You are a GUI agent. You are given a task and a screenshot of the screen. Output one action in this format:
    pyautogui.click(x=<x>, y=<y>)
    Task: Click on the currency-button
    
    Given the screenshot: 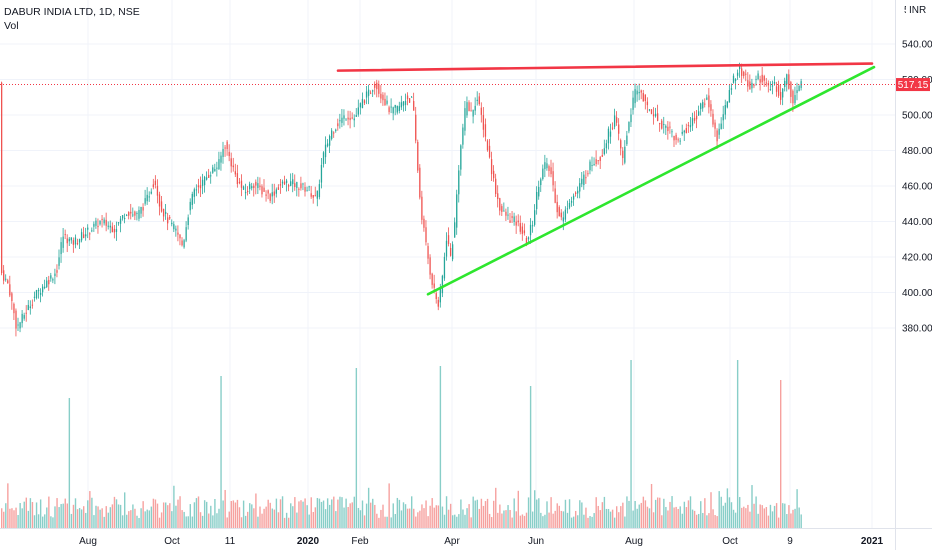 What is the action you would take?
    pyautogui.click(x=916, y=9)
    